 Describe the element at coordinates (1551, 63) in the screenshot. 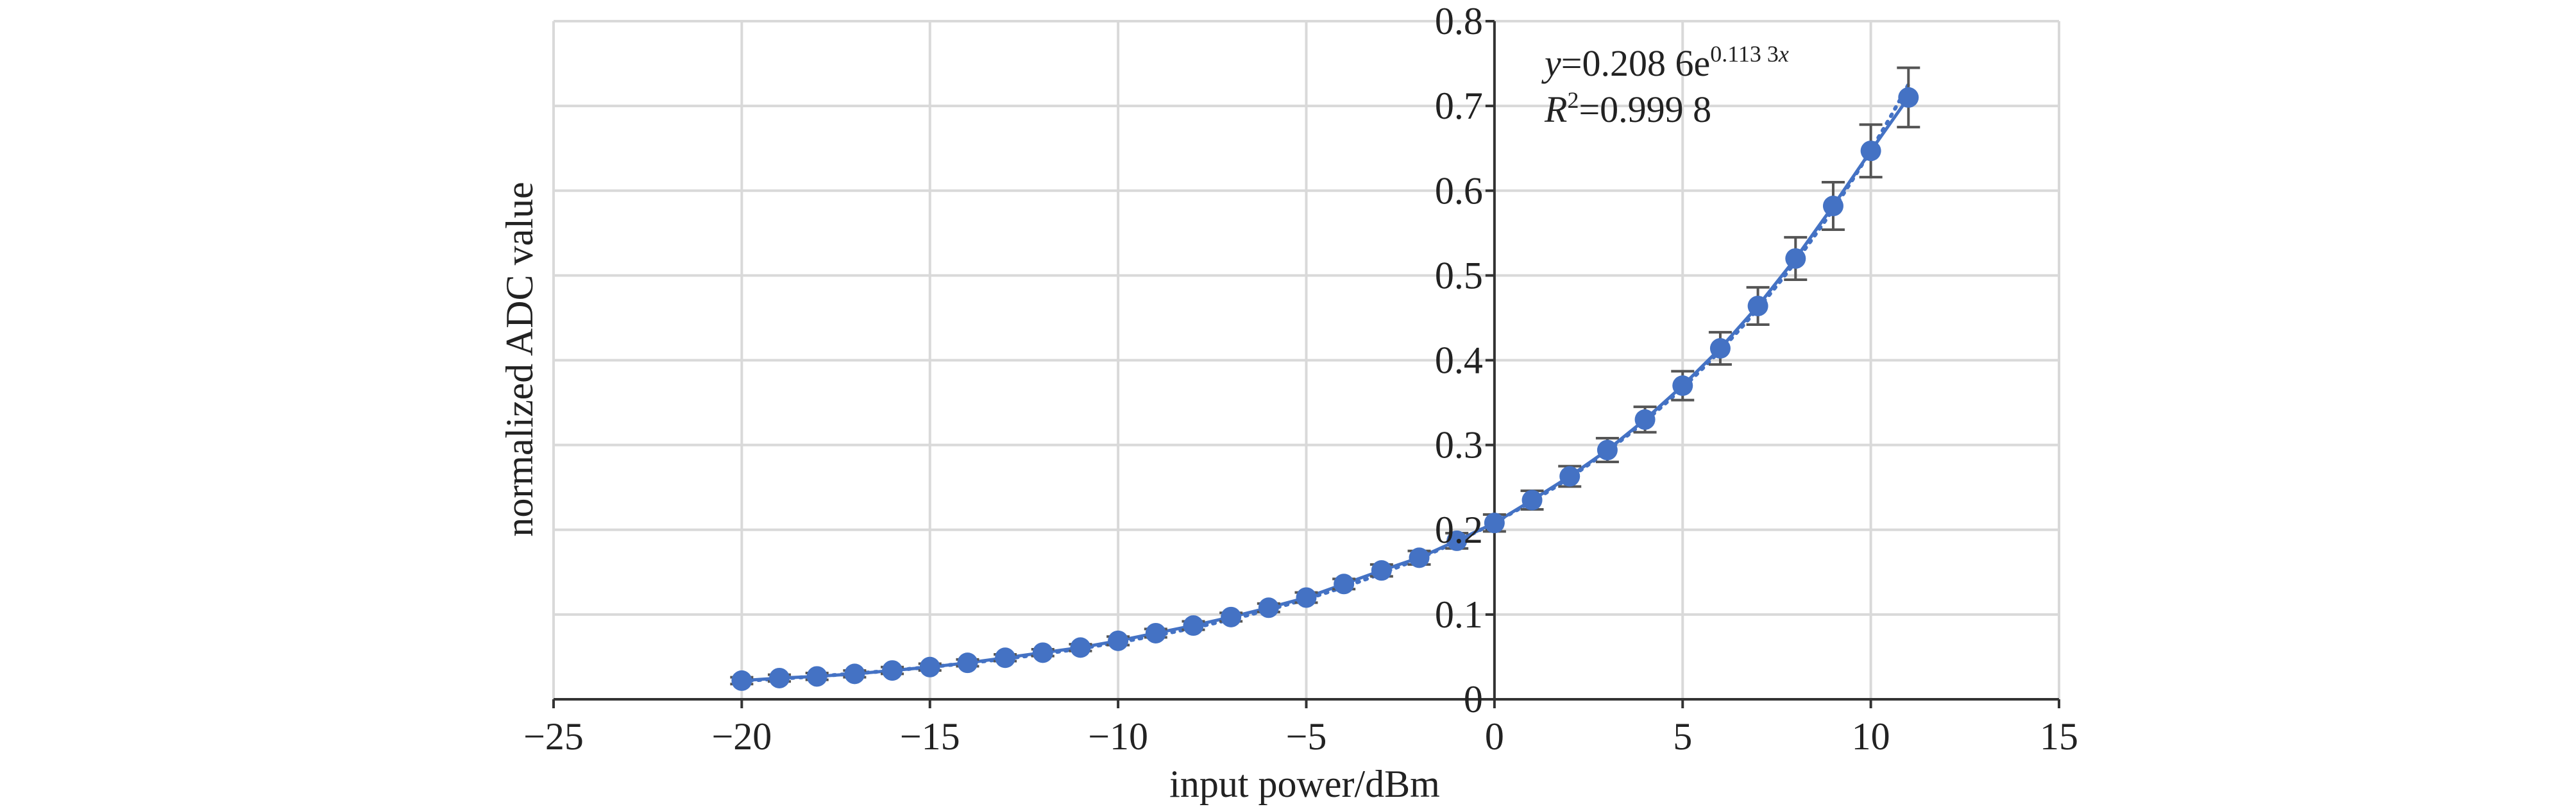

I see `fit-equation-y: y` at that location.